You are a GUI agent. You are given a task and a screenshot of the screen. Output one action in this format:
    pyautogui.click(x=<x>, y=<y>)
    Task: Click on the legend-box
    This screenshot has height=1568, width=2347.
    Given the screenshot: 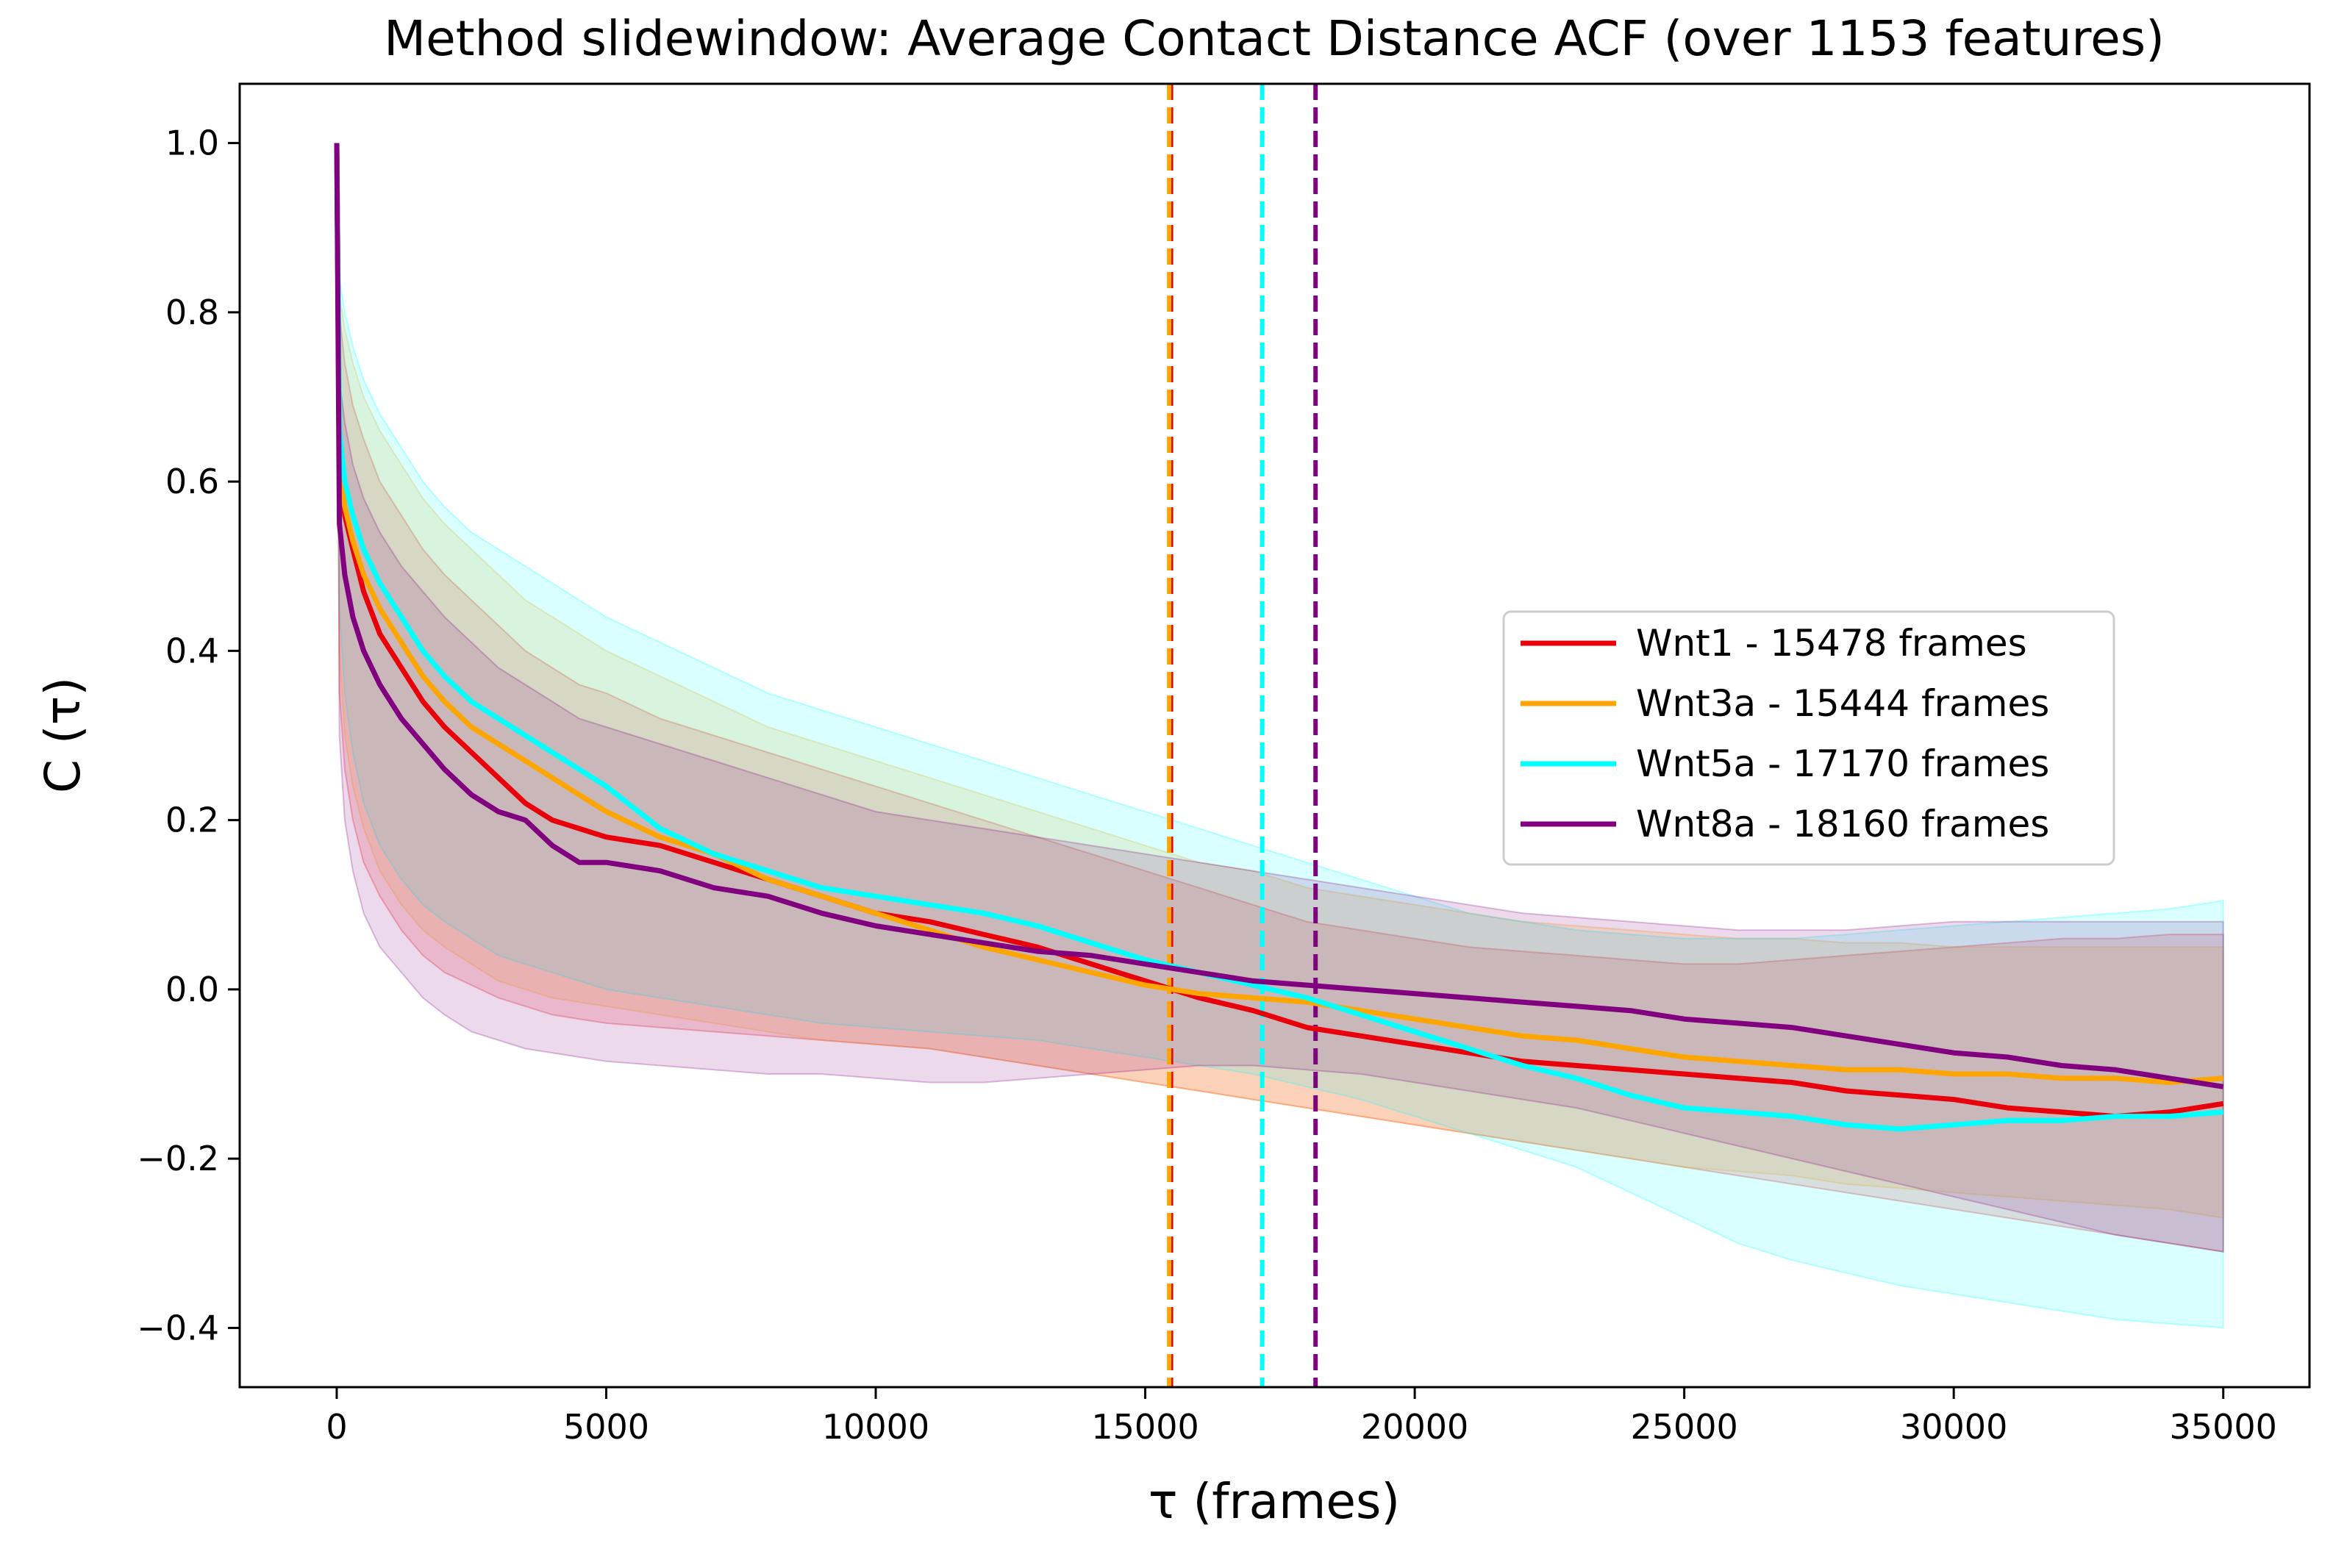 What is the action you would take?
    pyautogui.click(x=1808, y=738)
    